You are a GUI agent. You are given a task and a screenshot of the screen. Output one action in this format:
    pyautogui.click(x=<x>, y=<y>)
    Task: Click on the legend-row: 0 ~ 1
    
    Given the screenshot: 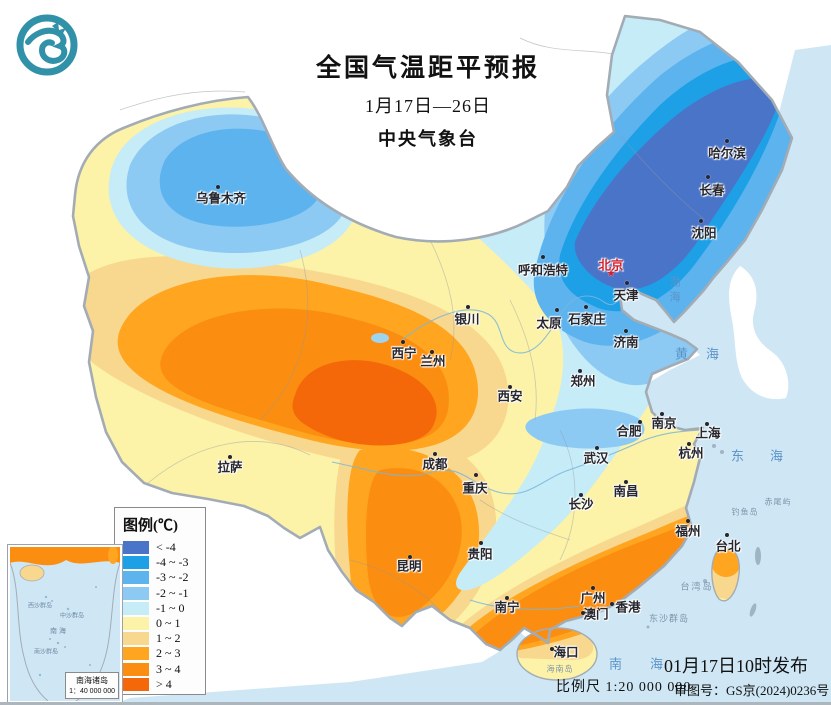 What is the action you would take?
    pyautogui.click(x=164, y=623)
    